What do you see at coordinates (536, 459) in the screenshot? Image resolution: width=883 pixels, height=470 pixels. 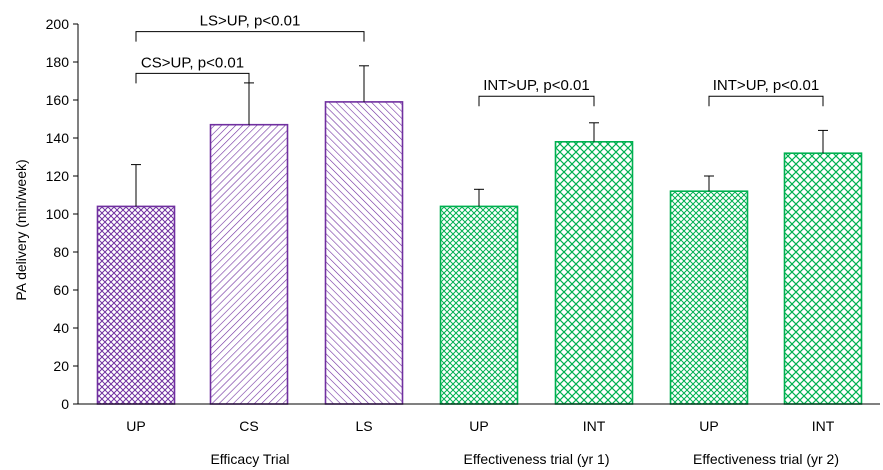 I see `group-label: Effectiveness trial (yr 1)` at bounding box center [536, 459].